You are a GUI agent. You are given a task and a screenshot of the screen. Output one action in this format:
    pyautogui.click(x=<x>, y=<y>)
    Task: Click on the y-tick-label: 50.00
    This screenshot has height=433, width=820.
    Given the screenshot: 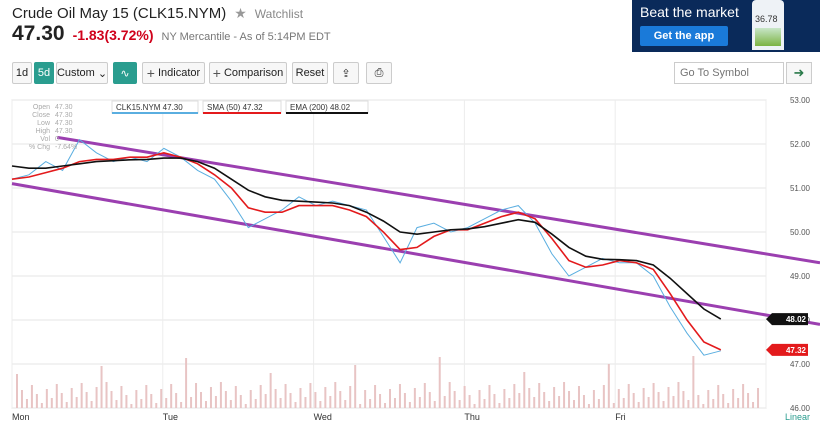 What is the action you would take?
    pyautogui.click(x=800, y=232)
    